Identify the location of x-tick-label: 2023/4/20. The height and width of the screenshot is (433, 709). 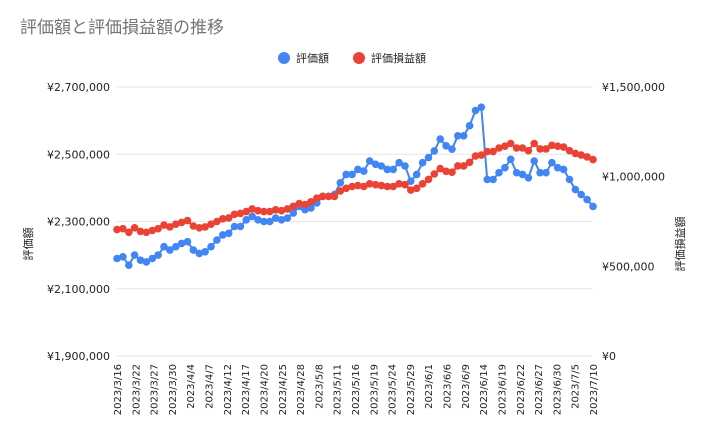
(264, 389).